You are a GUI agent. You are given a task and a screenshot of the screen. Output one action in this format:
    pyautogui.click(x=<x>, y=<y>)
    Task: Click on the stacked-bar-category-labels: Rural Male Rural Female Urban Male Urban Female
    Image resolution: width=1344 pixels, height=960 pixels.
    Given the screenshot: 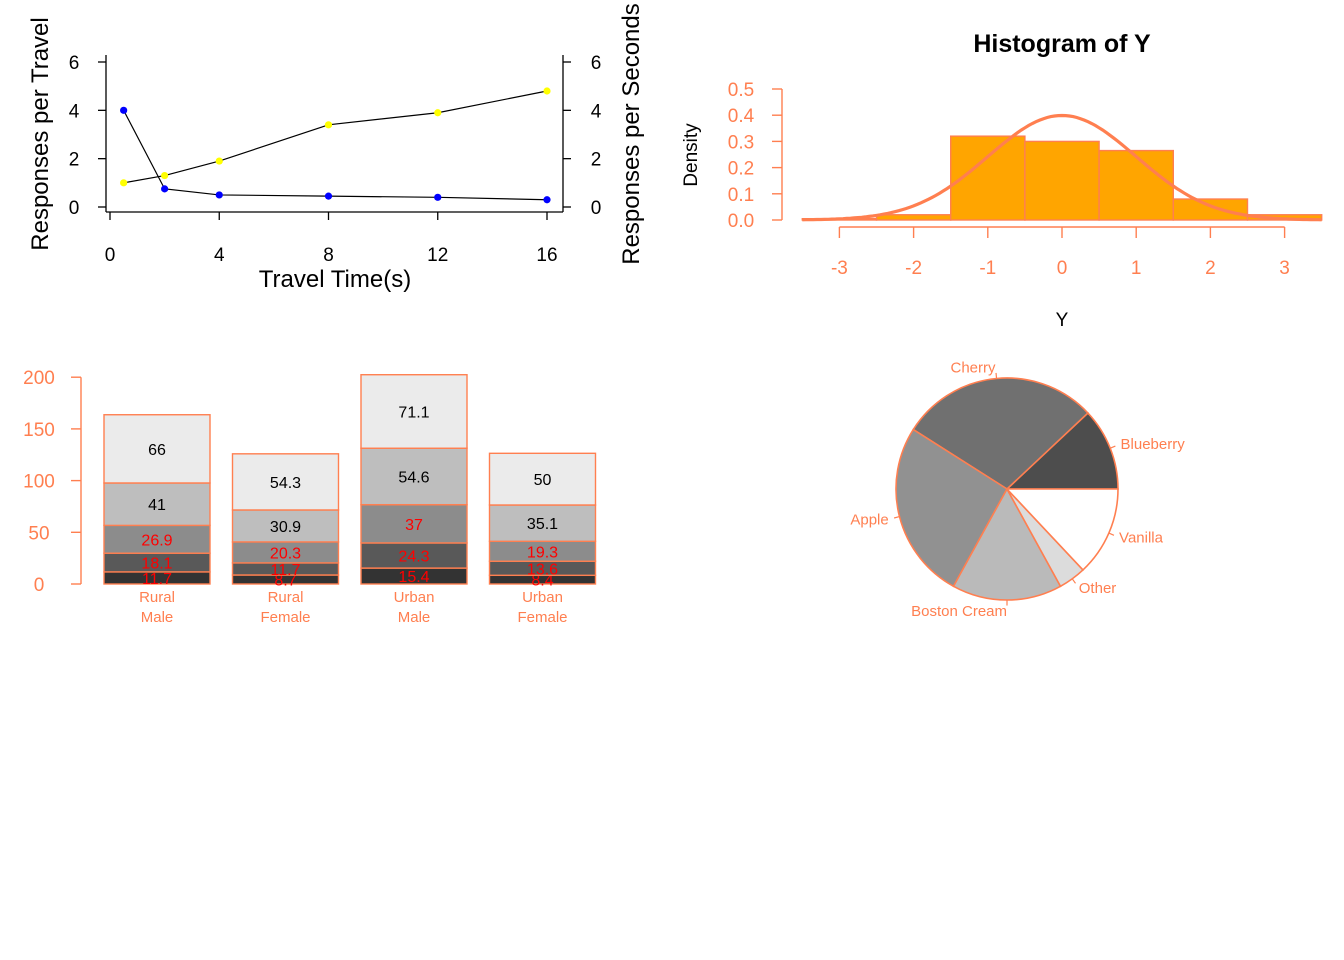 What is the action you would take?
    pyautogui.click(x=353, y=607)
    